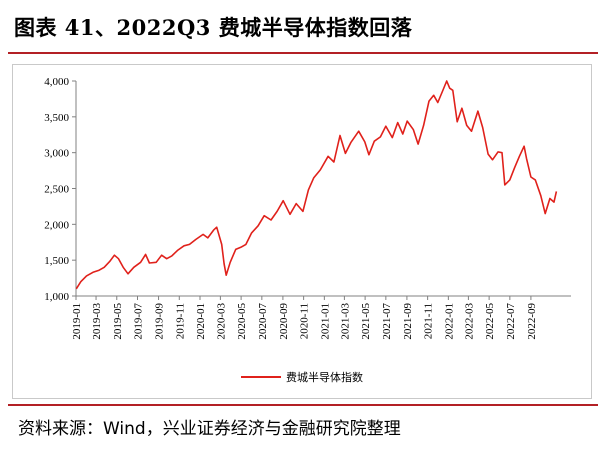 The image size is (607, 461). What do you see at coordinates (56, 82) in the screenshot?
I see `y-tick-label: 4,000` at bounding box center [56, 82].